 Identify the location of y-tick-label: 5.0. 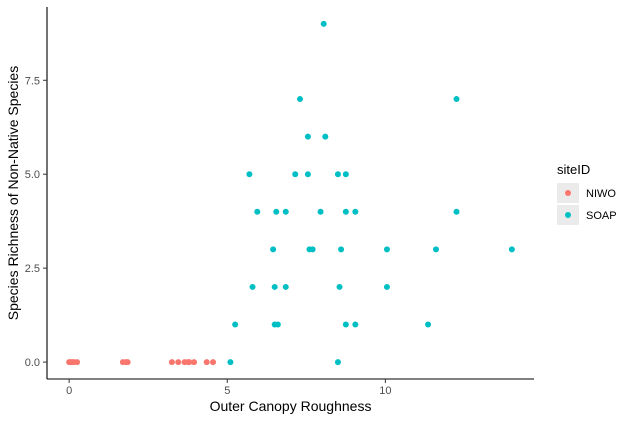
(32, 175).